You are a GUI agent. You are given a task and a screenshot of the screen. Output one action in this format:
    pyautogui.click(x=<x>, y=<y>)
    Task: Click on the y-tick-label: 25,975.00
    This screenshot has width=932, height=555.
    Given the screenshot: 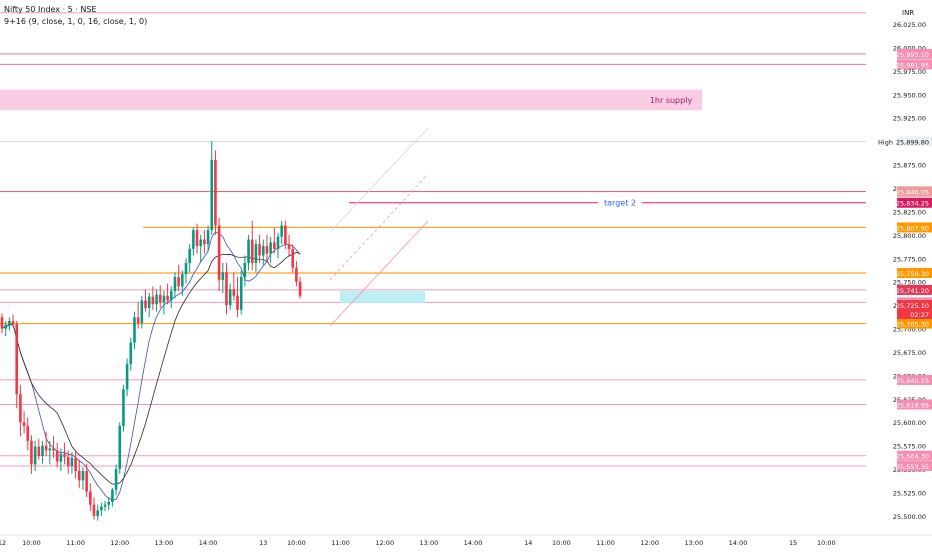 What is the action you would take?
    pyautogui.click(x=909, y=72)
    